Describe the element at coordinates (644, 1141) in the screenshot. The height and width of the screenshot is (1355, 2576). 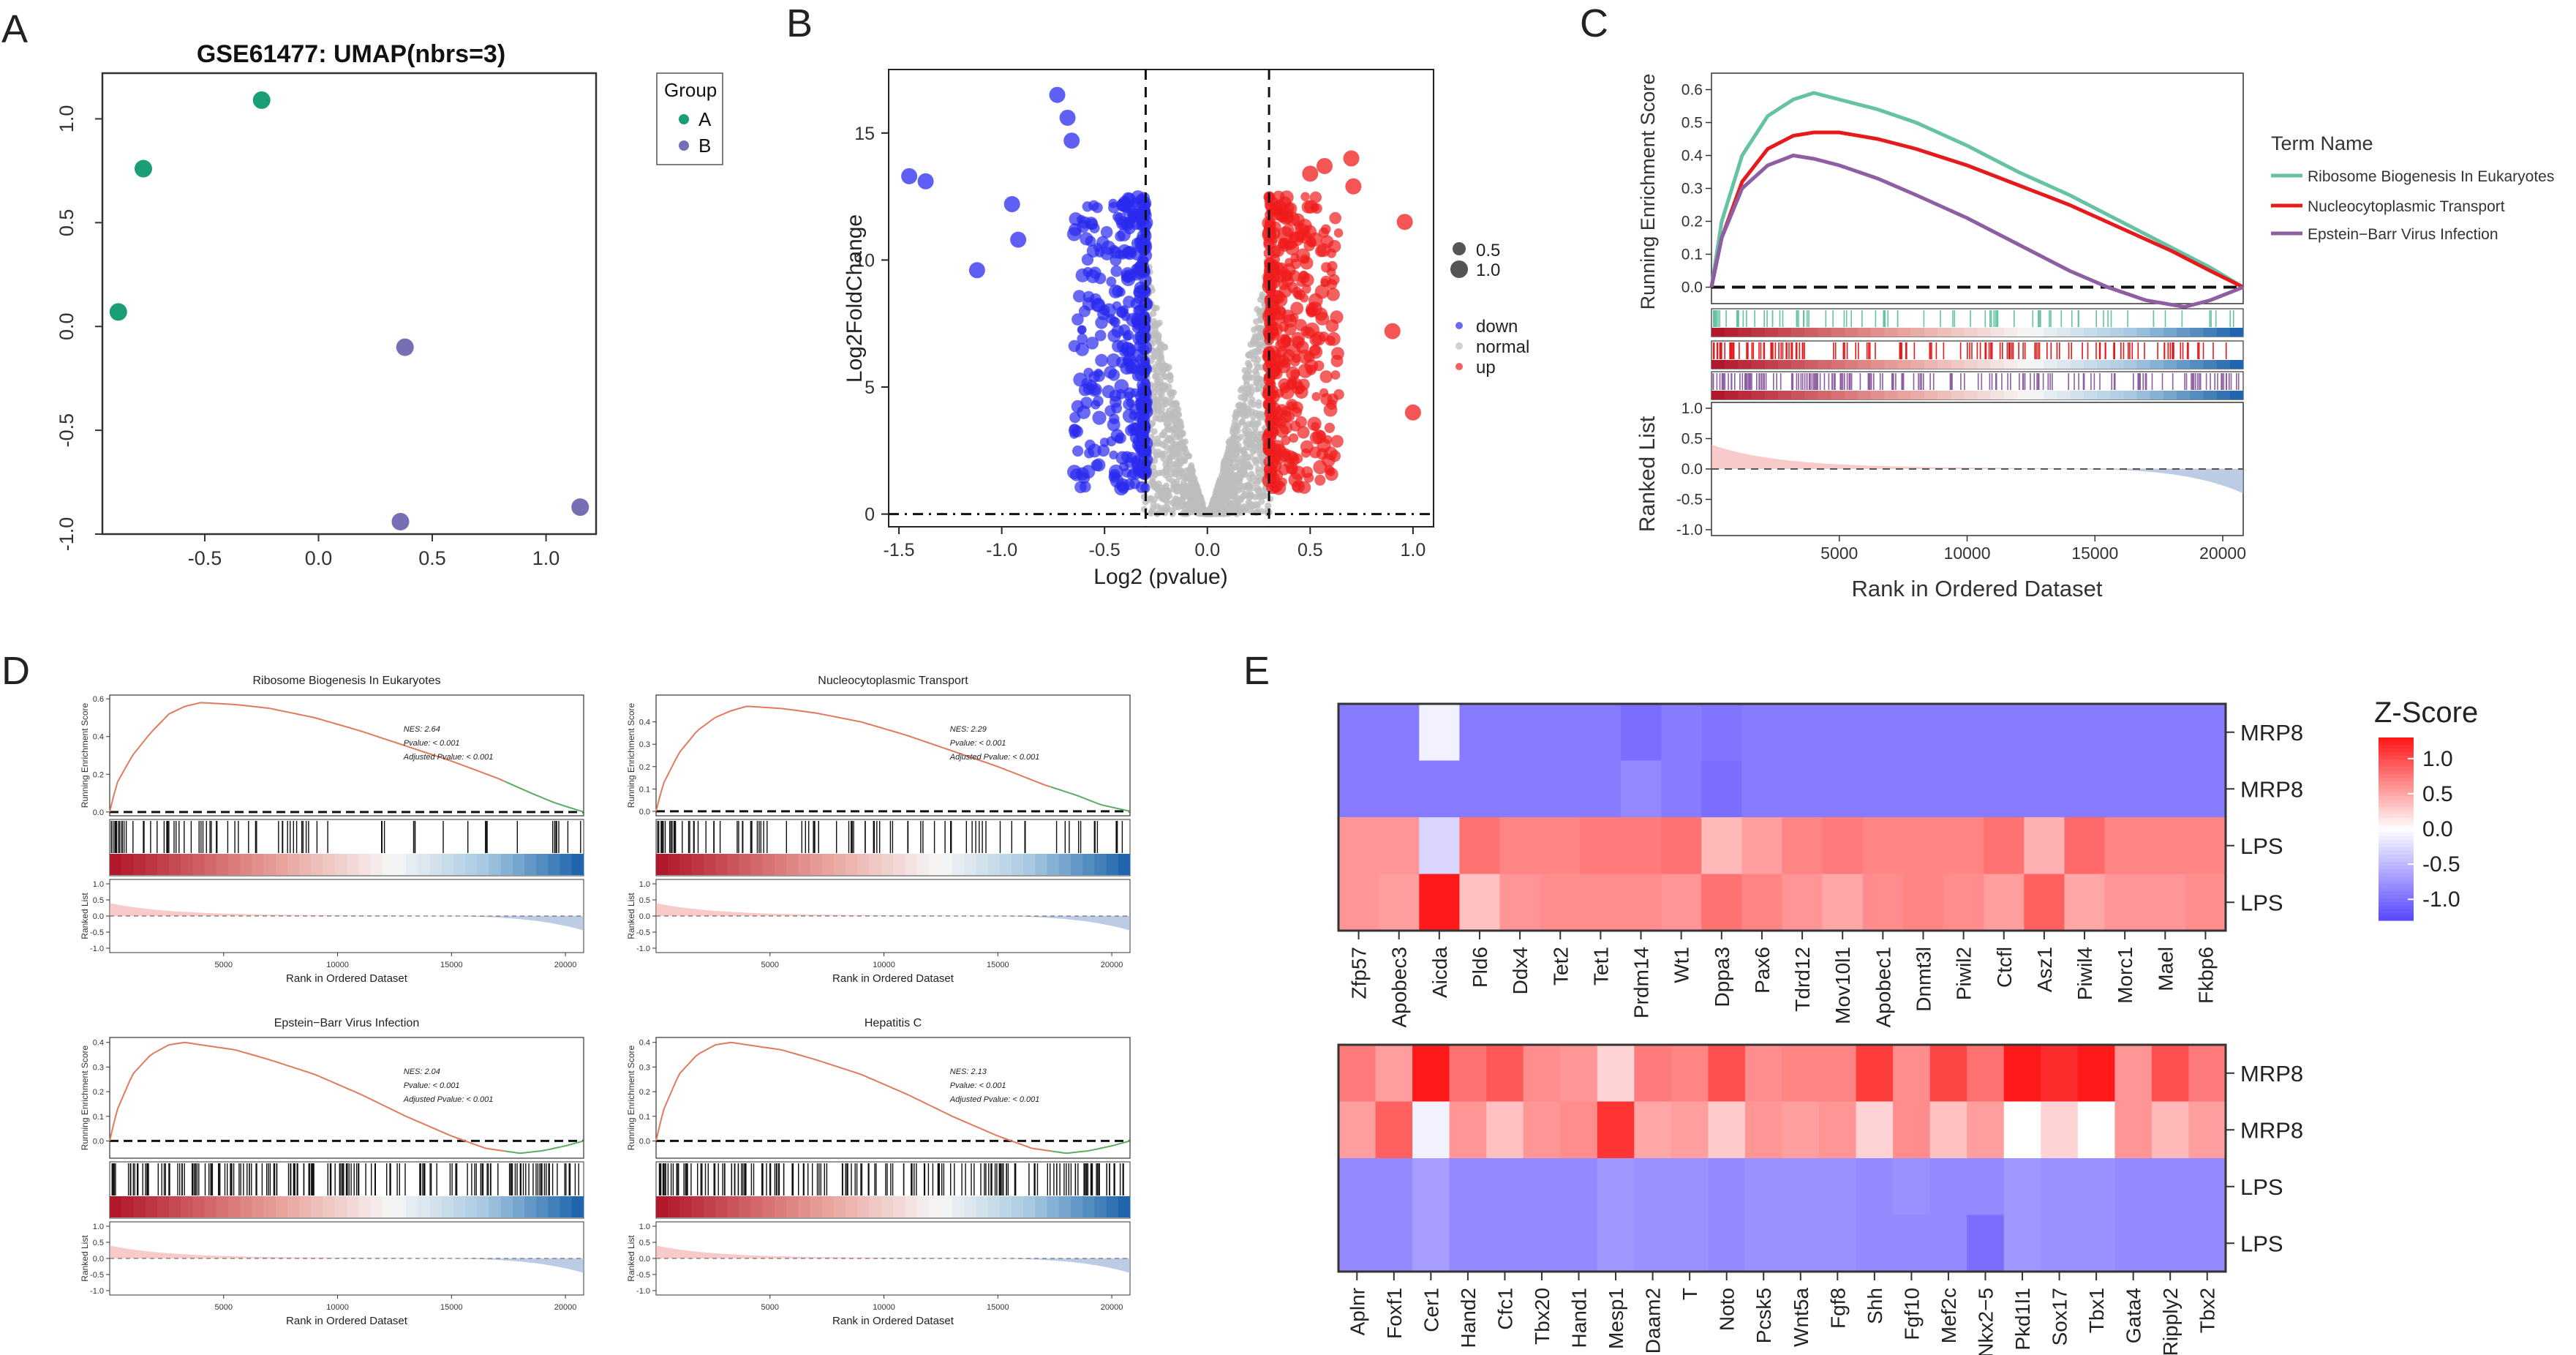
I see `subplot-ytick-label: 0.0` at that location.